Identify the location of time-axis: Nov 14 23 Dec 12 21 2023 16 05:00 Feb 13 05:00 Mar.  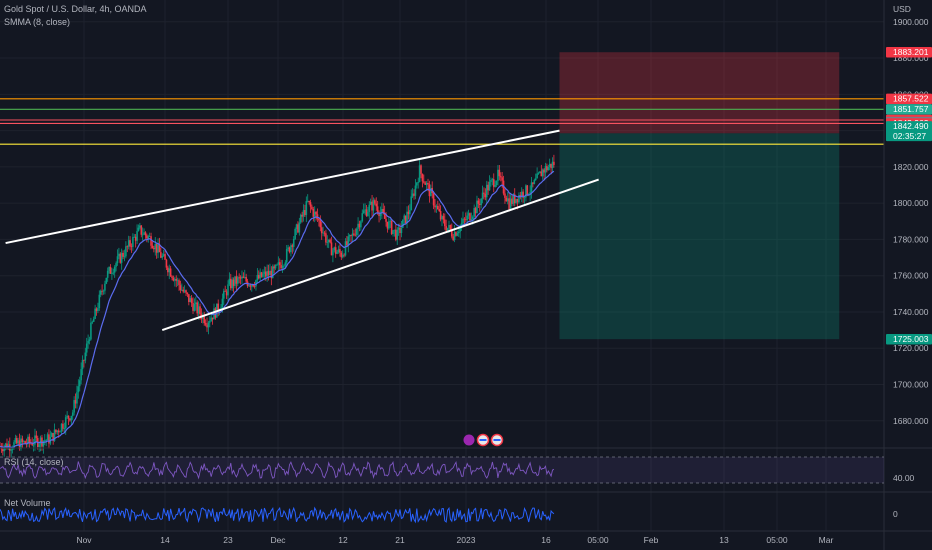
(454, 540).